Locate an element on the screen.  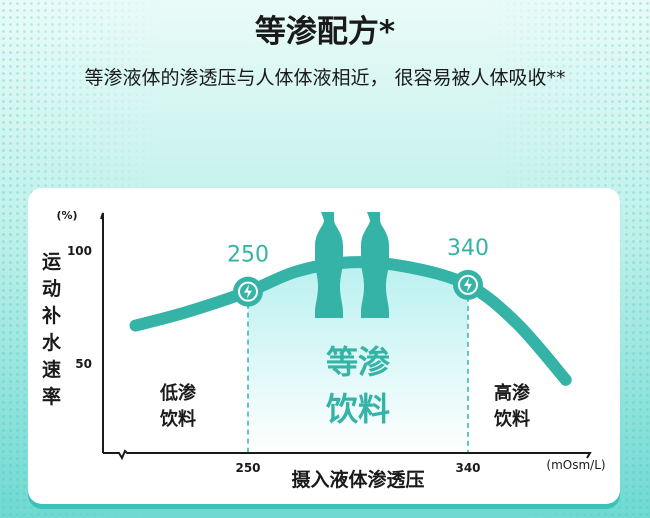
y-axis-label-char: 动 is located at coordinates (51, 289).